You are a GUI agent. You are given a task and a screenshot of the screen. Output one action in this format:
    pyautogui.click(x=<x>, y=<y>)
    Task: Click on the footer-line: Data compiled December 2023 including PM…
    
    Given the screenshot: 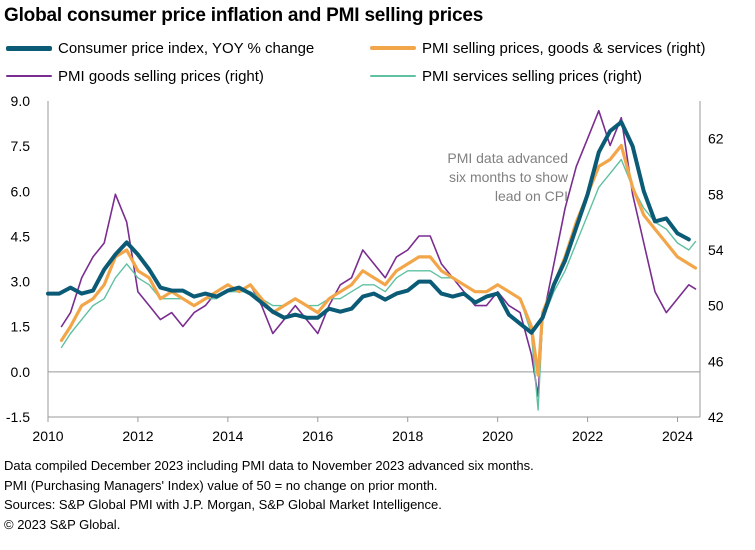 What is the action you would take?
    pyautogui.click(x=269, y=465)
    